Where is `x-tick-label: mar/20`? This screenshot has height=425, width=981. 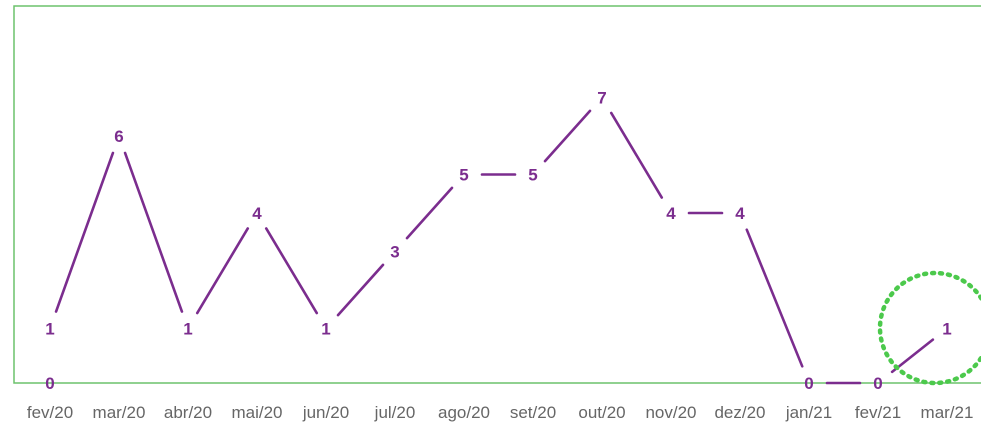
x-tick-label: mar/20 is located at coordinates (119, 412).